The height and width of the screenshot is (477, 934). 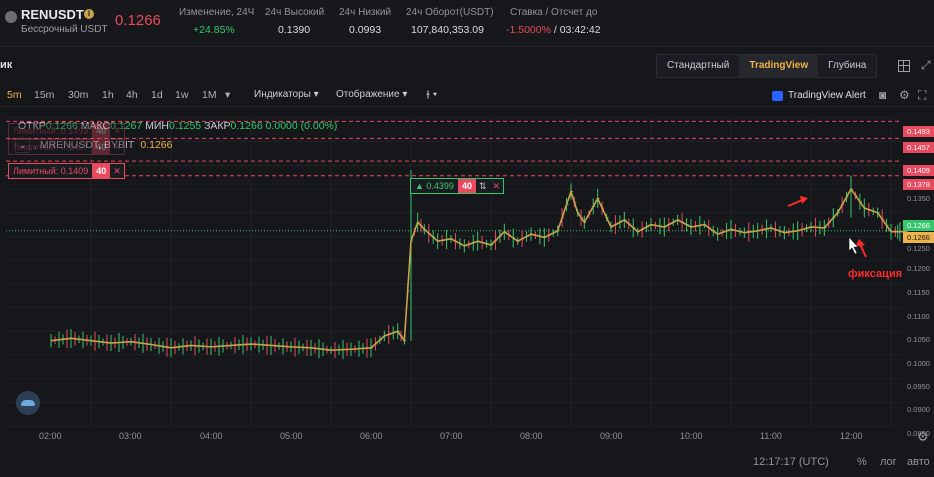 I want to click on take-profit-label: ▲ 0.4399 40 ⇅ ✕, so click(x=457, y=186).